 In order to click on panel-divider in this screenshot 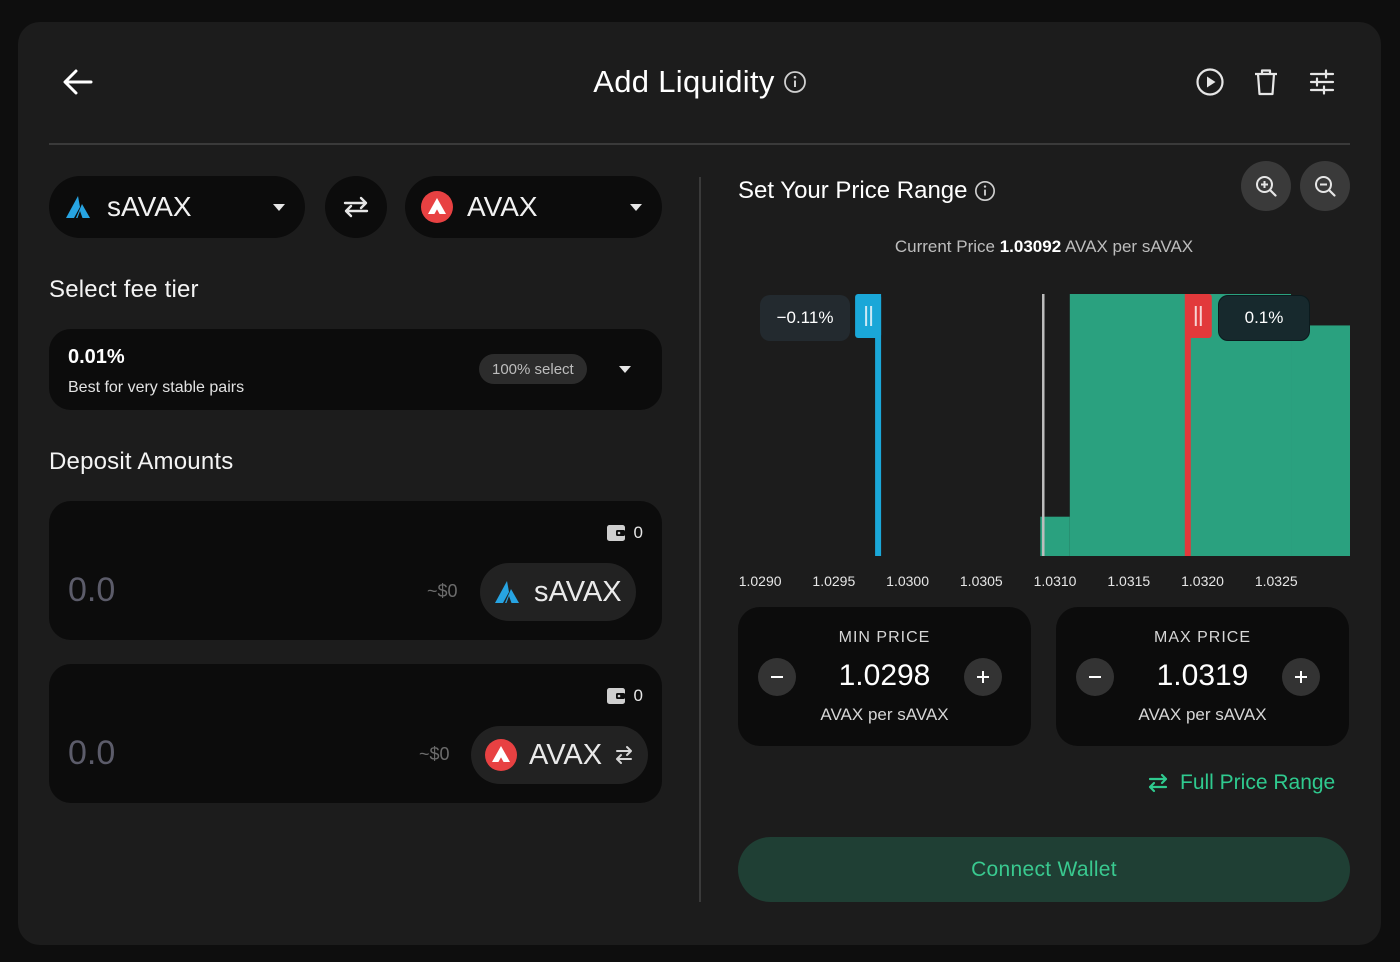, I will do `click(700, 539)`.